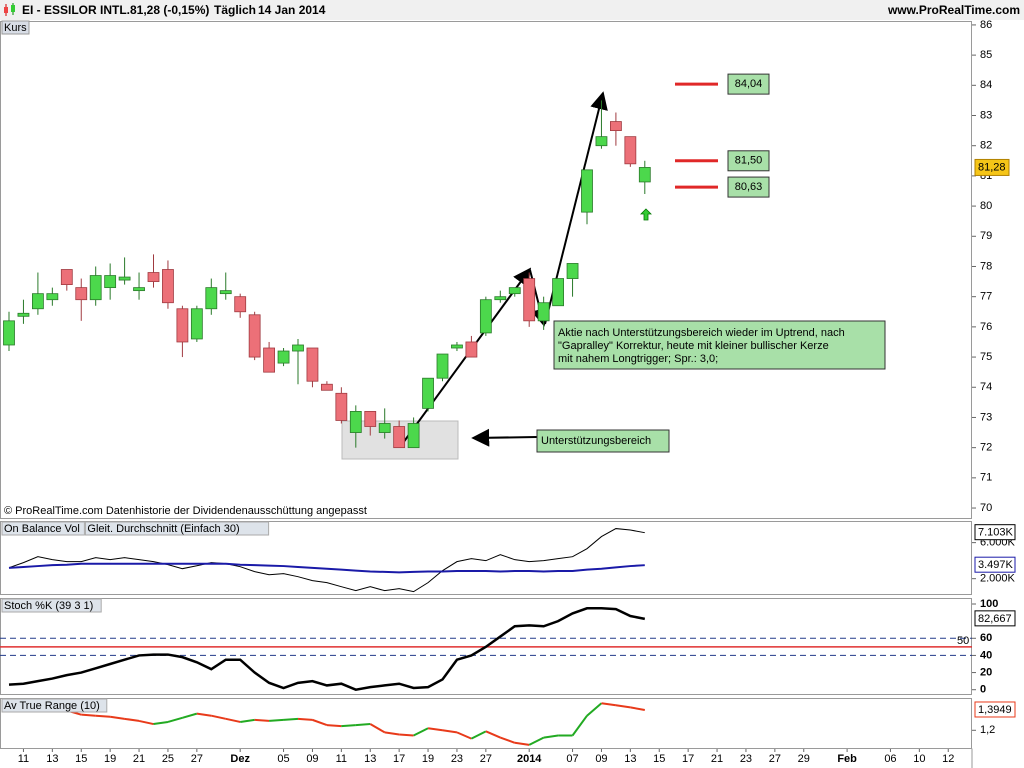  What do you see at coordinates (986, 55) in the screenshot?
I see `y-tick-label: 85` at bounding box center [986, 55].